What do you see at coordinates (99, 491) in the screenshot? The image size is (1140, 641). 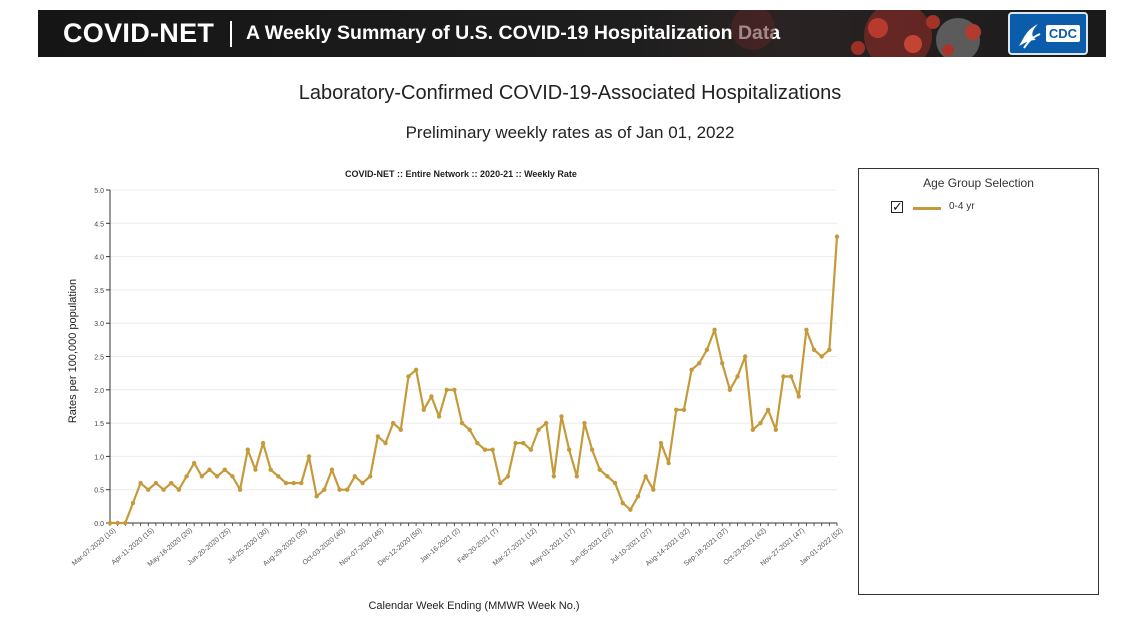 I see `y-tick-label: 0.5` at bounding box center [99, 491].